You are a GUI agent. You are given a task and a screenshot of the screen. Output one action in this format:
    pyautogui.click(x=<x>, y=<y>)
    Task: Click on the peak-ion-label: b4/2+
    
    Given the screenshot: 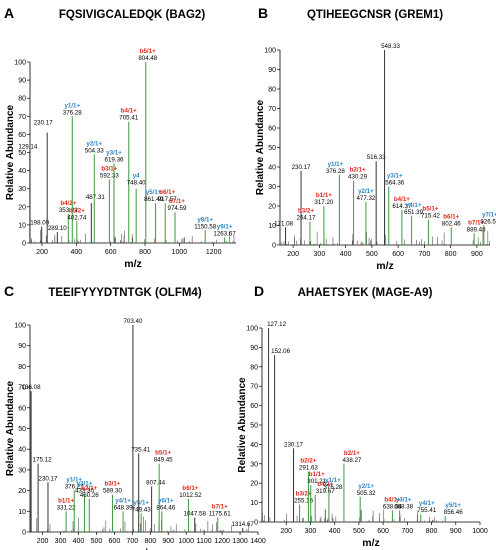 What is the action you would take?
    pyautogui.click(x=325, y=484)
    